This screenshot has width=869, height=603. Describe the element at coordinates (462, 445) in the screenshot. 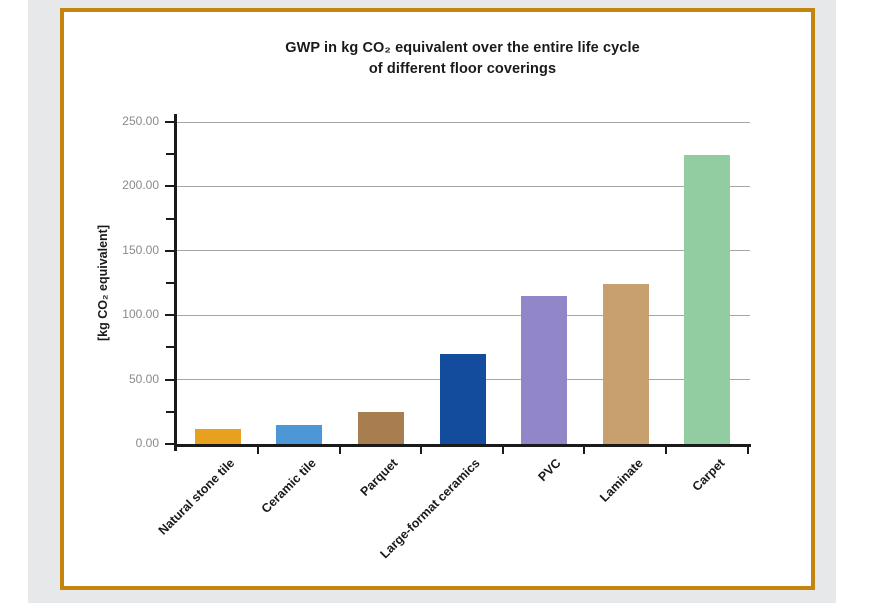

I see `x-axis-line` at that location.